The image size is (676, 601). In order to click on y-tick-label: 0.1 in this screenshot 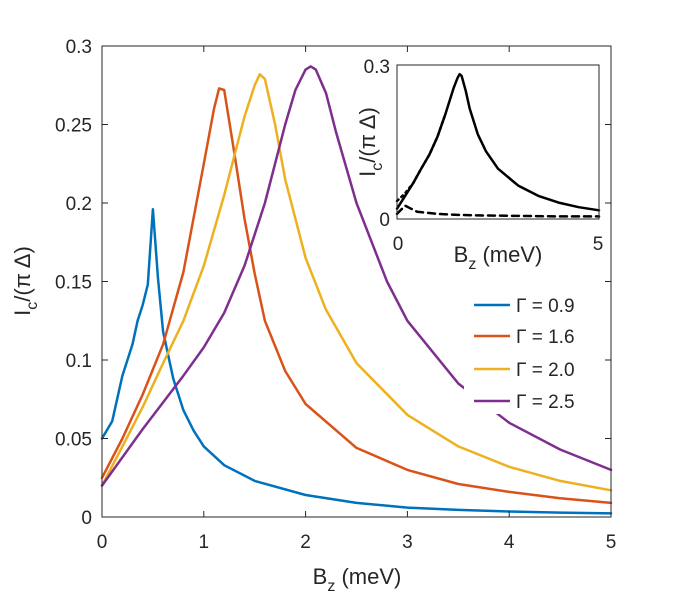, I will do `click(79, 361)`.